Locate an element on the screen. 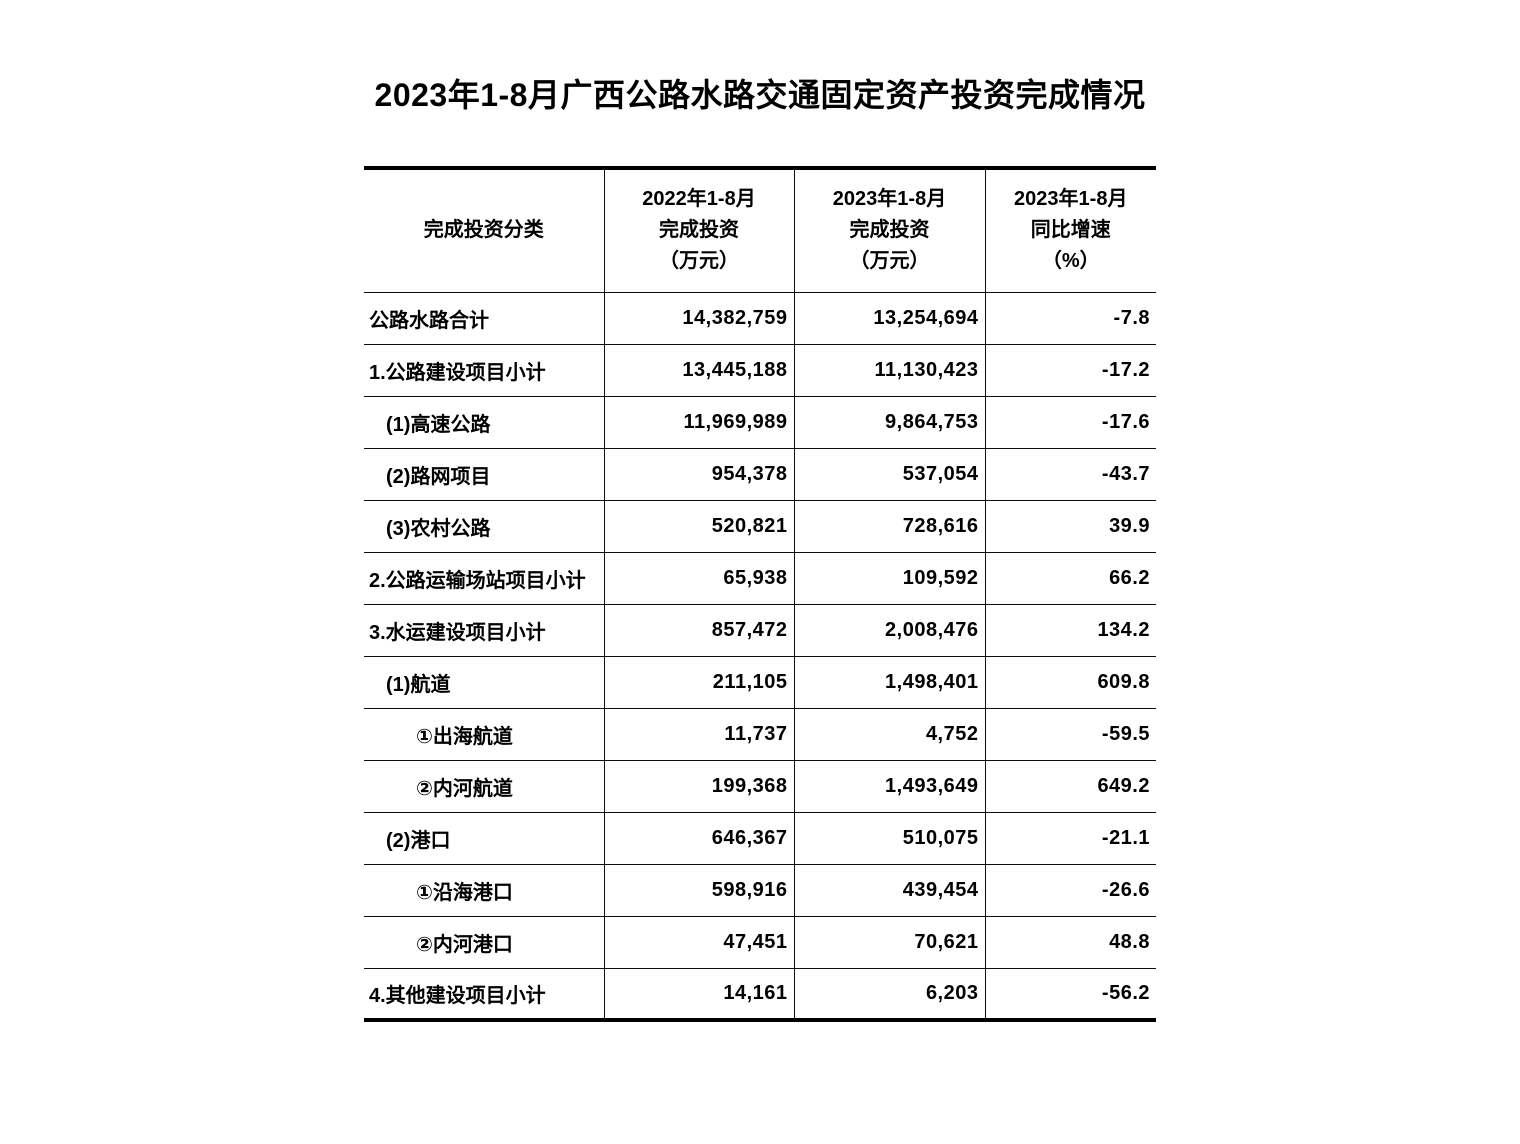 The image size is (1520, 1144). value-2023: 70,621 is located at coordinates (890, 942).